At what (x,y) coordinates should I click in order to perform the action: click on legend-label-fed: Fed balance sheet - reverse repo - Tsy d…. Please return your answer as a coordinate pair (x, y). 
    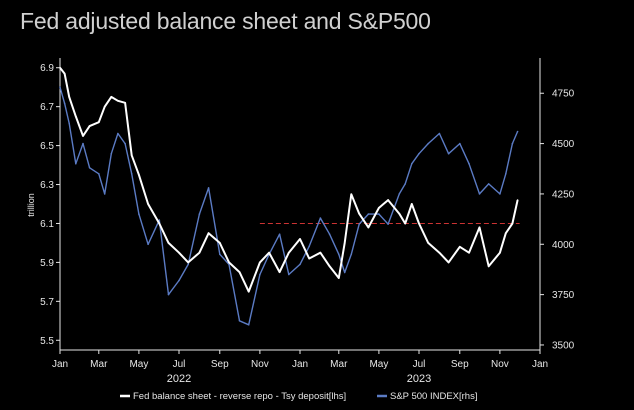
    Looking at the image, I should click on (239, 396).